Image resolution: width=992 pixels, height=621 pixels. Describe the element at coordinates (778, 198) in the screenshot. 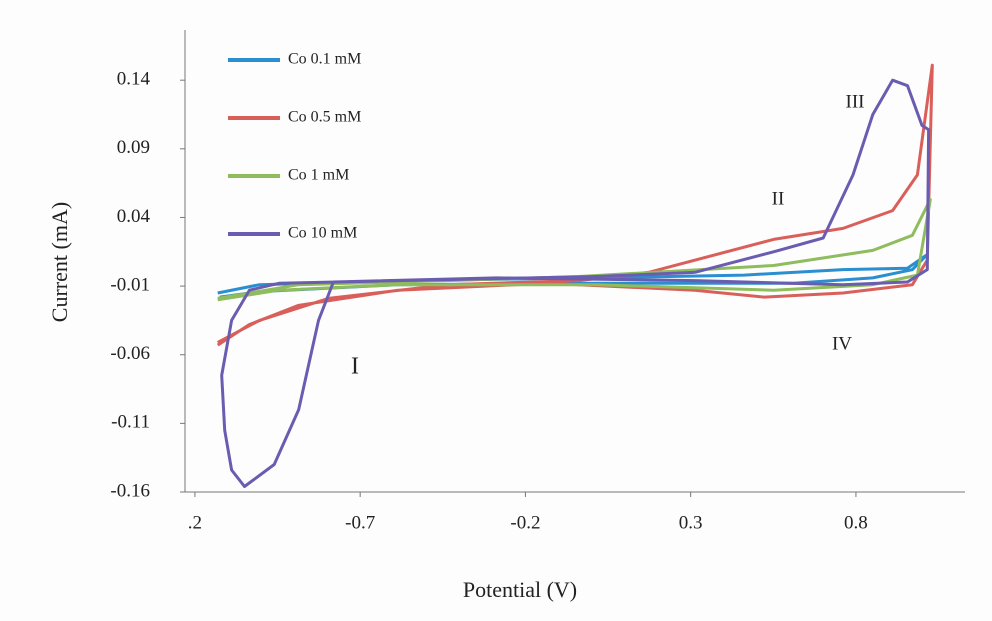

I see `annotation: II` at that location.